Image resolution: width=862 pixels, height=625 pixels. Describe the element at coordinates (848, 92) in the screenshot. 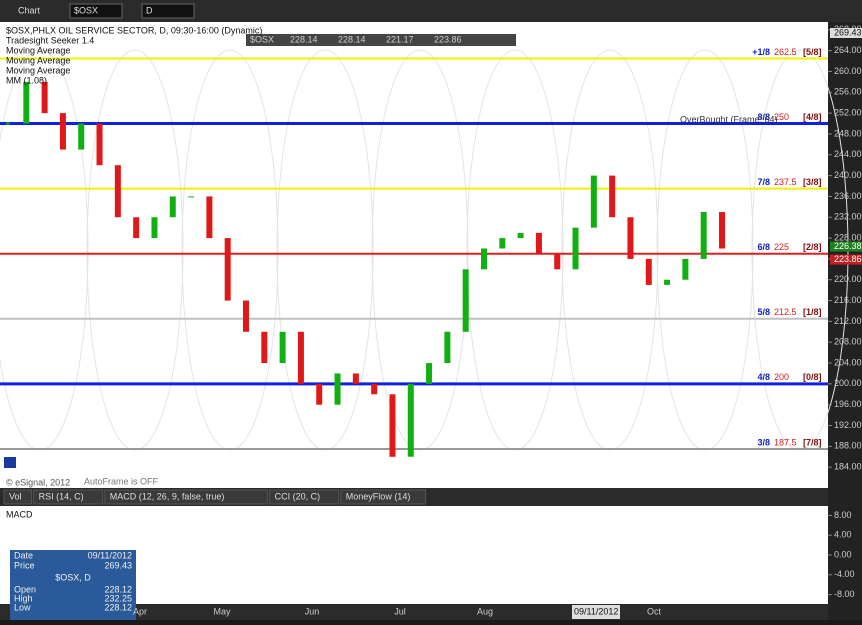

I see `y-tick-label: 256.00` at that location.